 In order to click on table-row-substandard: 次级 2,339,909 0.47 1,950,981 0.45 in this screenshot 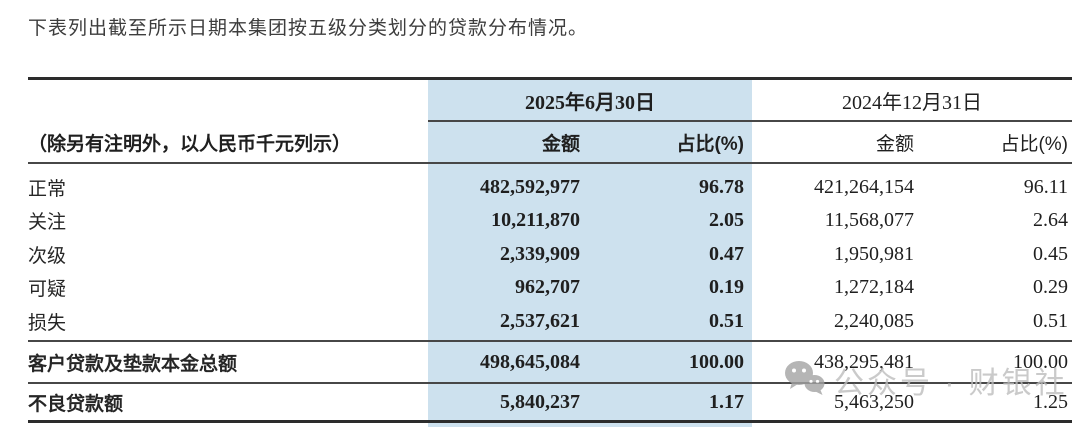, I will do `click(550, 254)`.